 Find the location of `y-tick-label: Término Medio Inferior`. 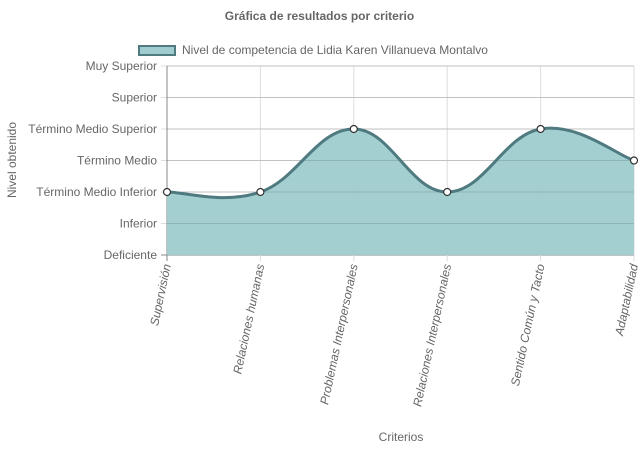

y-tick-label: Término Medio Inferior is located at coordinates (96, 192).